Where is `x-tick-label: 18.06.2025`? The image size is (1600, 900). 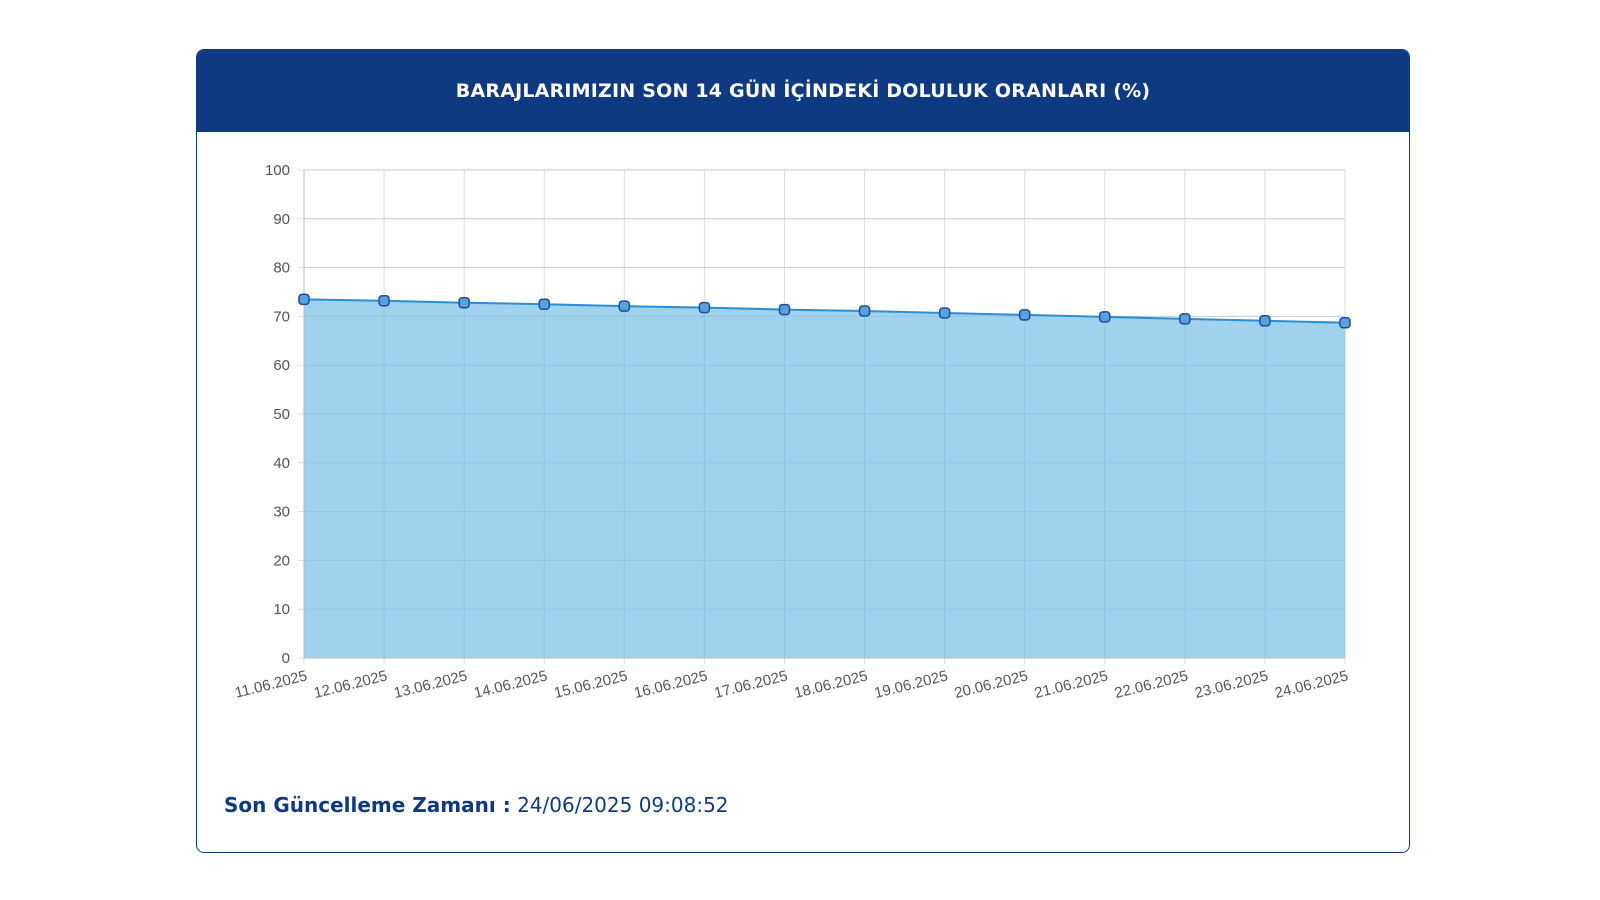 x-tick-label: 18.06.2025 is located at coordinates (831, 684).